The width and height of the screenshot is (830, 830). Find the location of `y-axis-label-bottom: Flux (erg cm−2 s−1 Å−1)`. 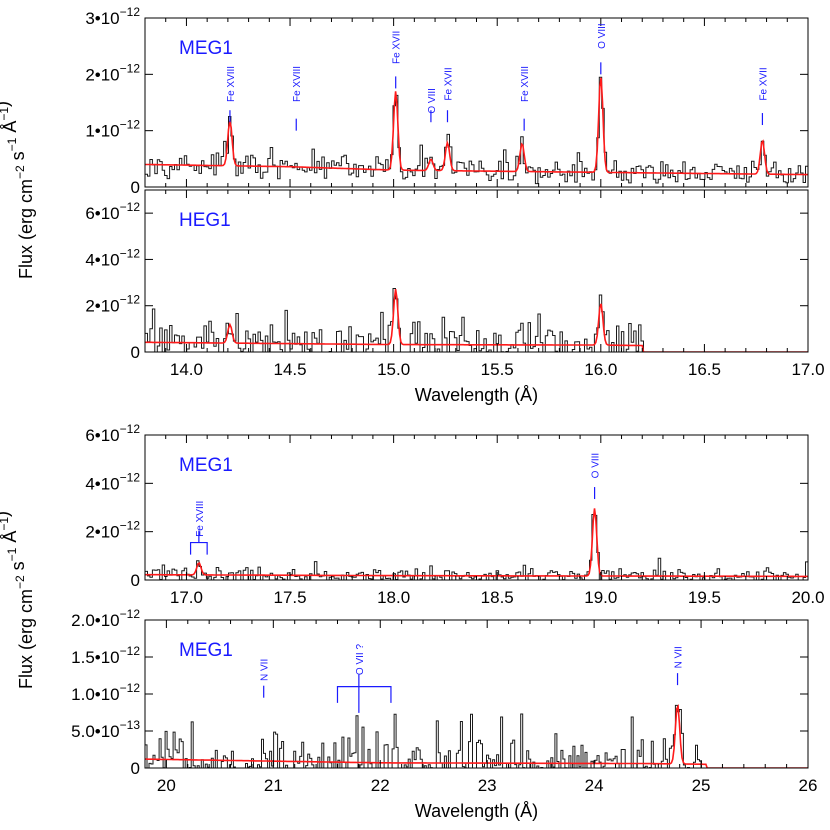

y-axis-label-bottom: Flux (erg cm−2 s−1 Å−1) is located at coordinates (18, 600).